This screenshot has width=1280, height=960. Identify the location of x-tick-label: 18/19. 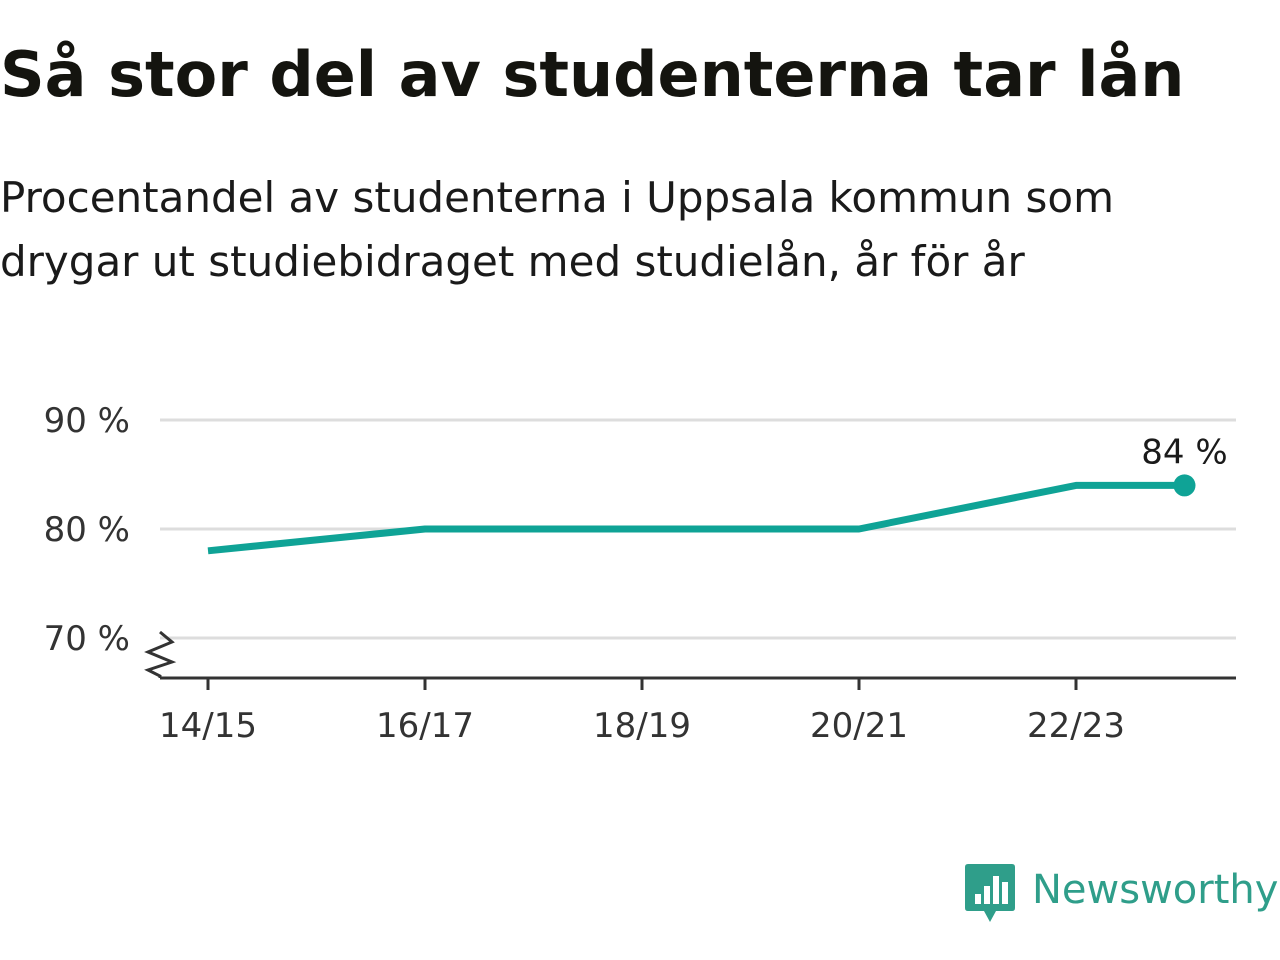
(642, 726).